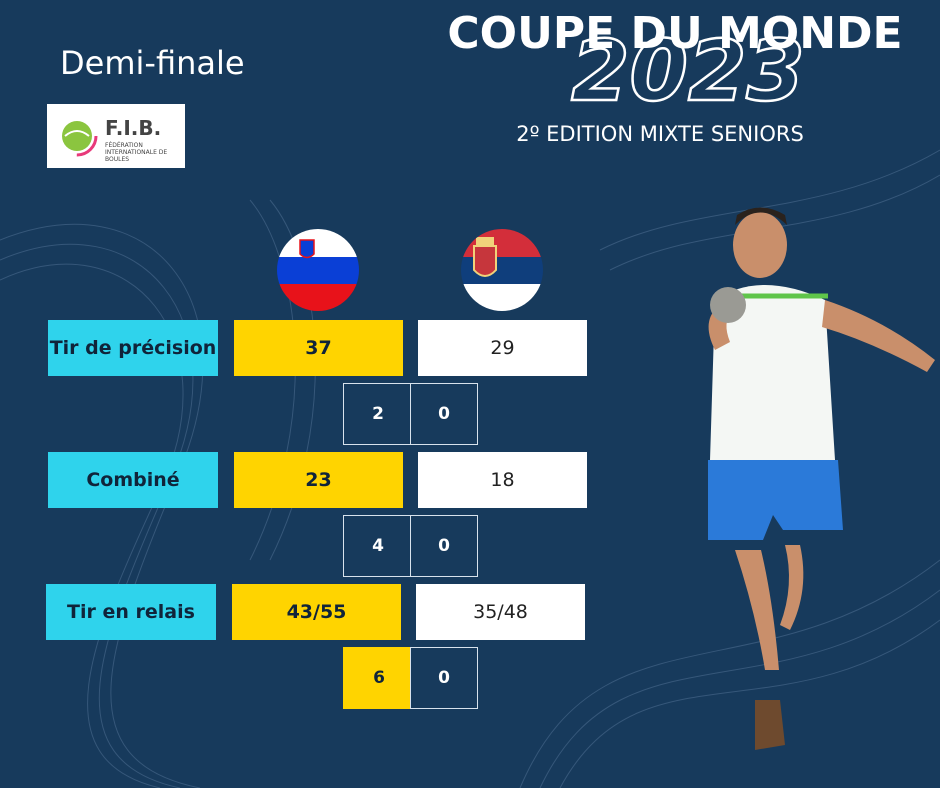 The height and width of the screenshot is (788, 940). What do you see at coordinates (502, 480) in the screenshot?
I see `away-score: 18` at bounding box center [502, 480].